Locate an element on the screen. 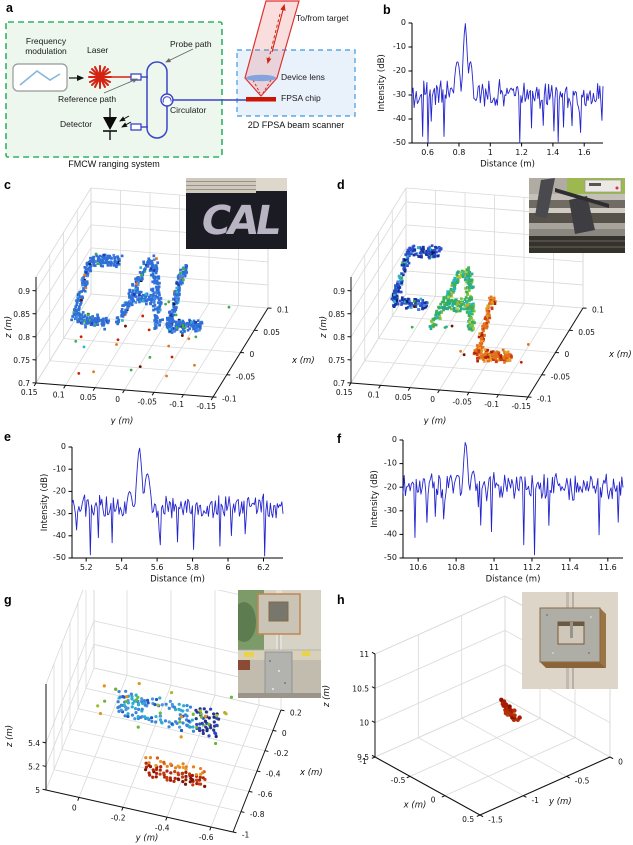 This screenshot has height=845, width=633. fmcw-system-box is located at coordinates (114, 89).